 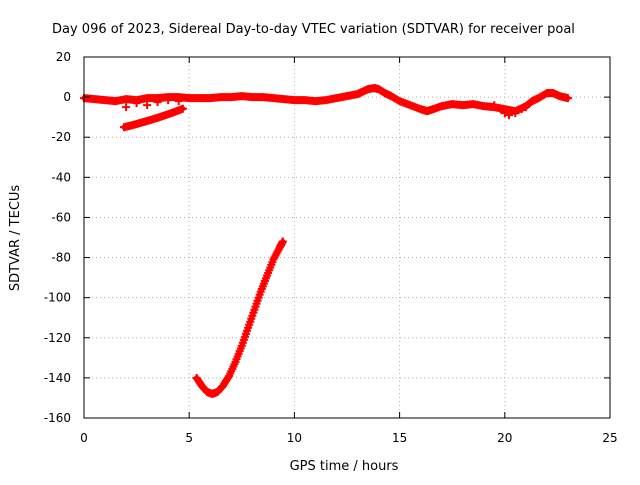 I want to click on y-tick-label: -20, so click(x=61, y=137).